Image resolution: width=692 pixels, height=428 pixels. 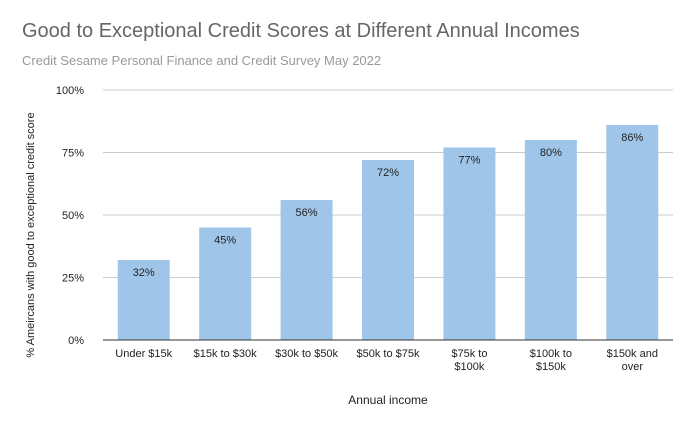 I want to click on x-tick-label-line: over, so click(x=633, y=367).